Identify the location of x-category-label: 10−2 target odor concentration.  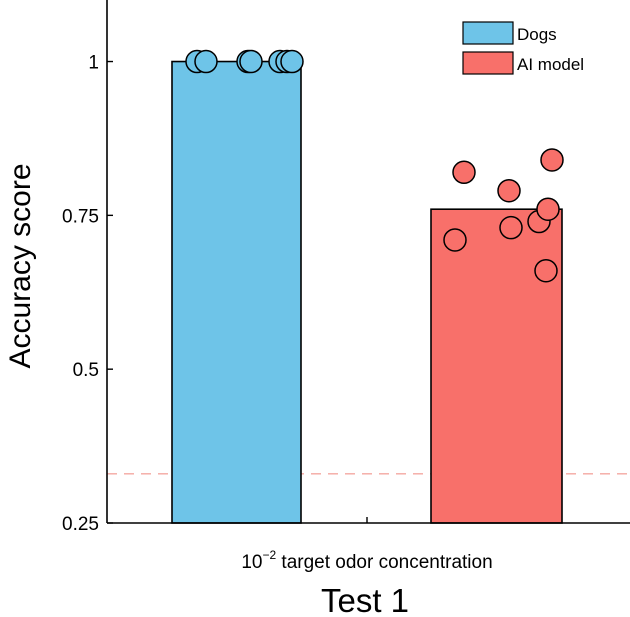
(366, 560).